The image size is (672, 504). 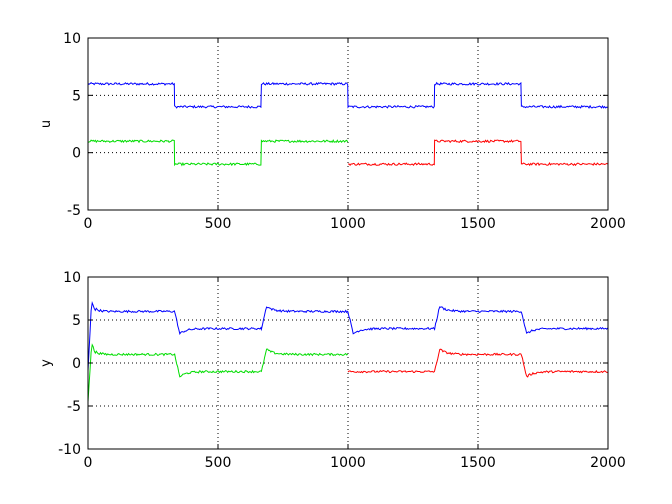 I want to click on y-tick-label: -10, so click(x=69, y=450).